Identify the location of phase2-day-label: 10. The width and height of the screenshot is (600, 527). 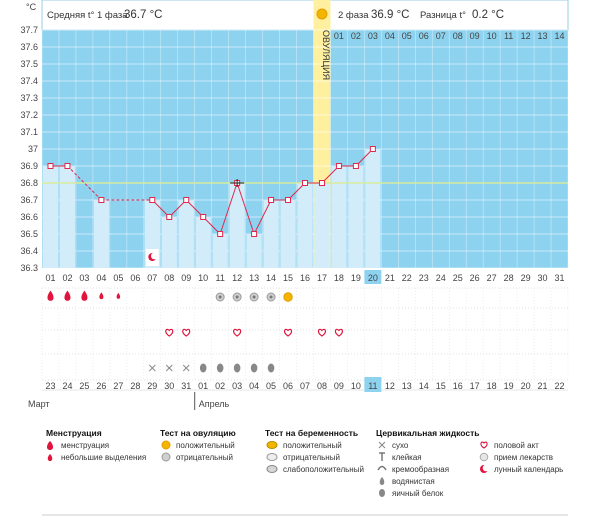
(492, 36).